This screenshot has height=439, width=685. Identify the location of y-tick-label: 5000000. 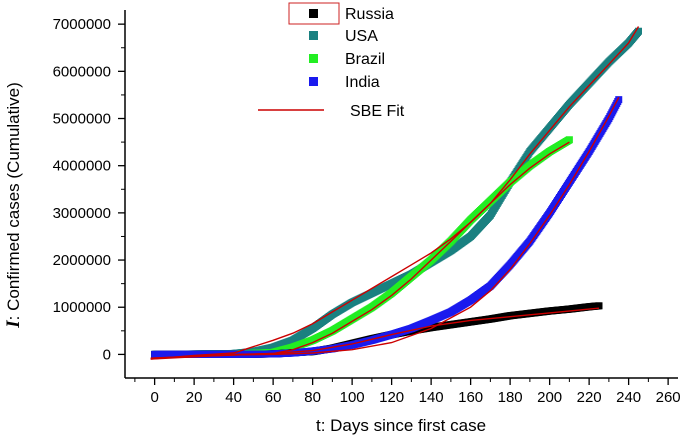
(82, 119).